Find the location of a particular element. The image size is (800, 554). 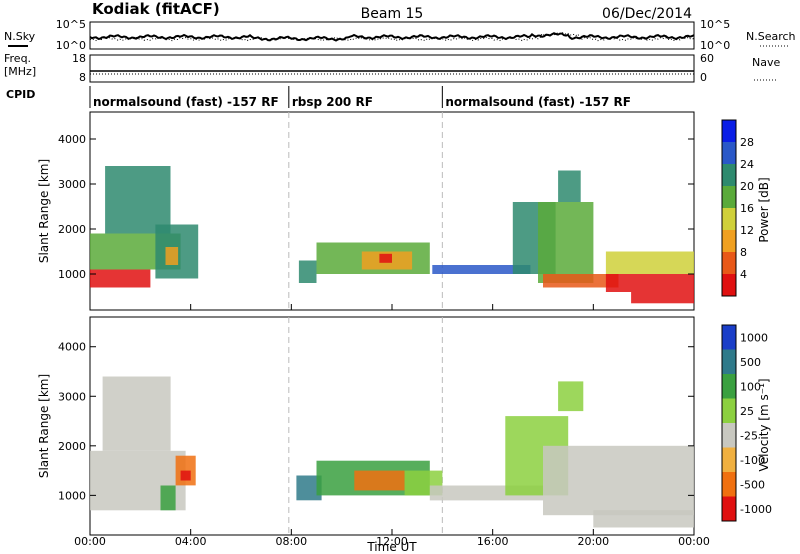

nsearch-label: N.Search is located at coordinates (771, 36).